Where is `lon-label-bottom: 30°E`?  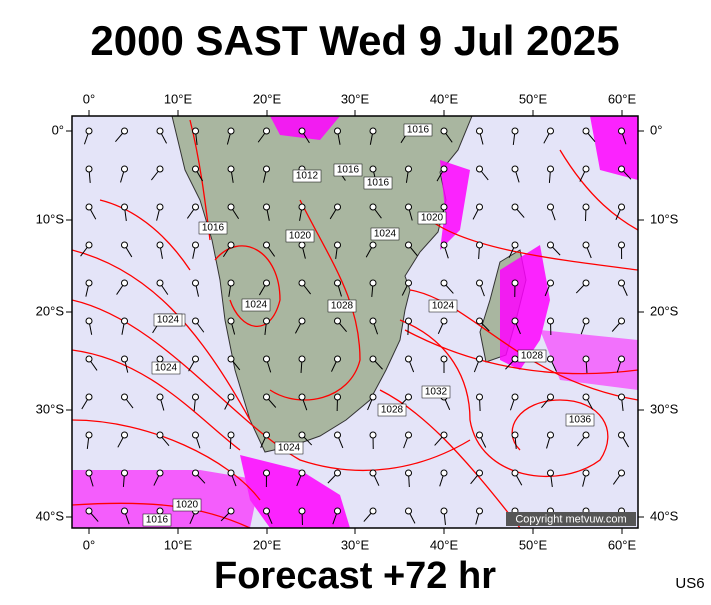 lon-label-bottom: 30°E is located at coordinates (355, 544).